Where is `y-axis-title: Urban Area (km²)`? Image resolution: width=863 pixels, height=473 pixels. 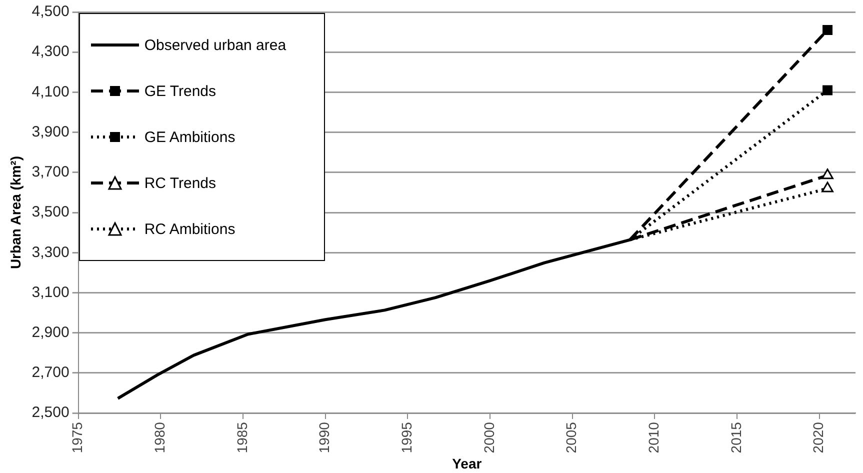 y-axis-title: Urban Area (km²) is located at coordinates (15, 213).